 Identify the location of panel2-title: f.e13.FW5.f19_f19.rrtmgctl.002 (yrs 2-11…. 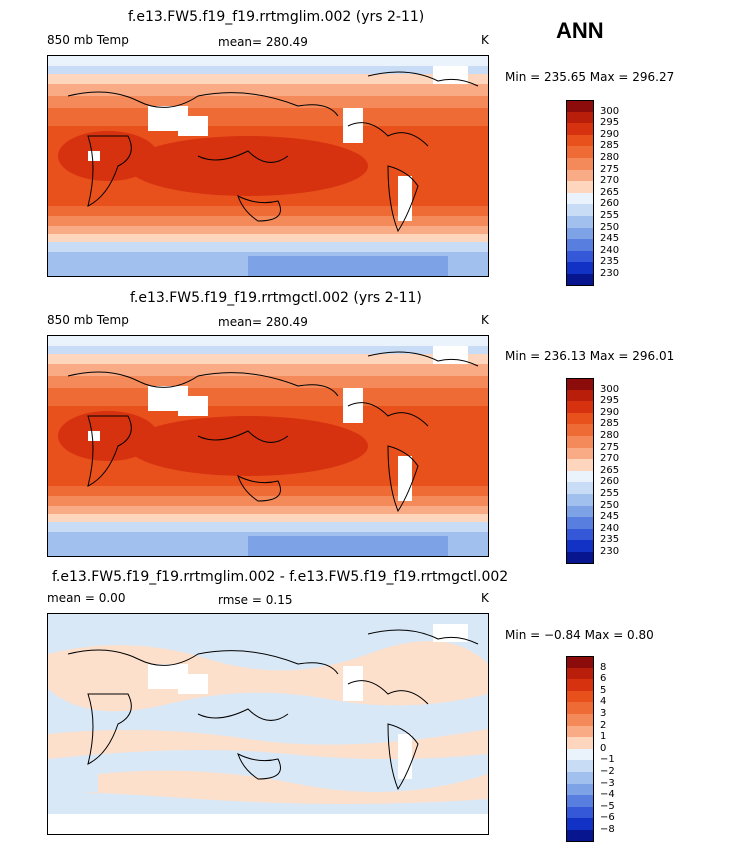
(276, 298).